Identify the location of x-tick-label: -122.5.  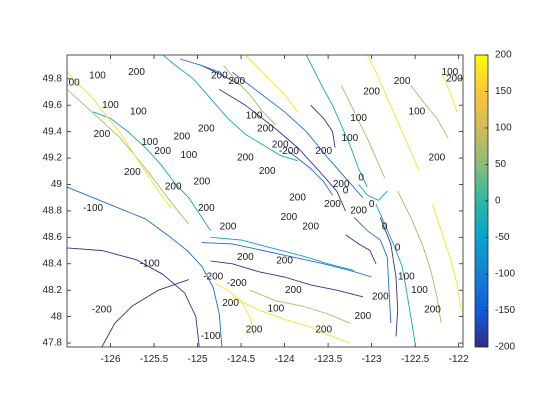
(415, 359).